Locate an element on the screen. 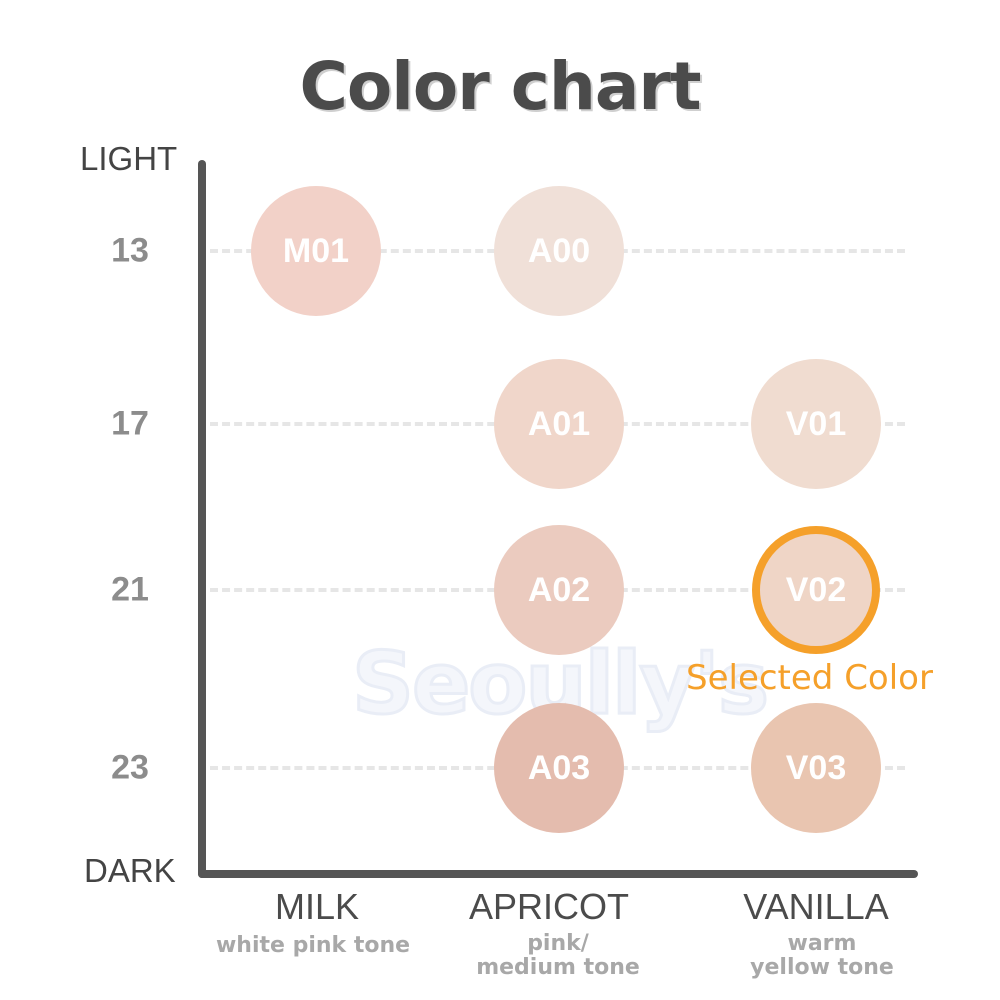  swatch-a02: A02 is located at coordinates (559, 590).